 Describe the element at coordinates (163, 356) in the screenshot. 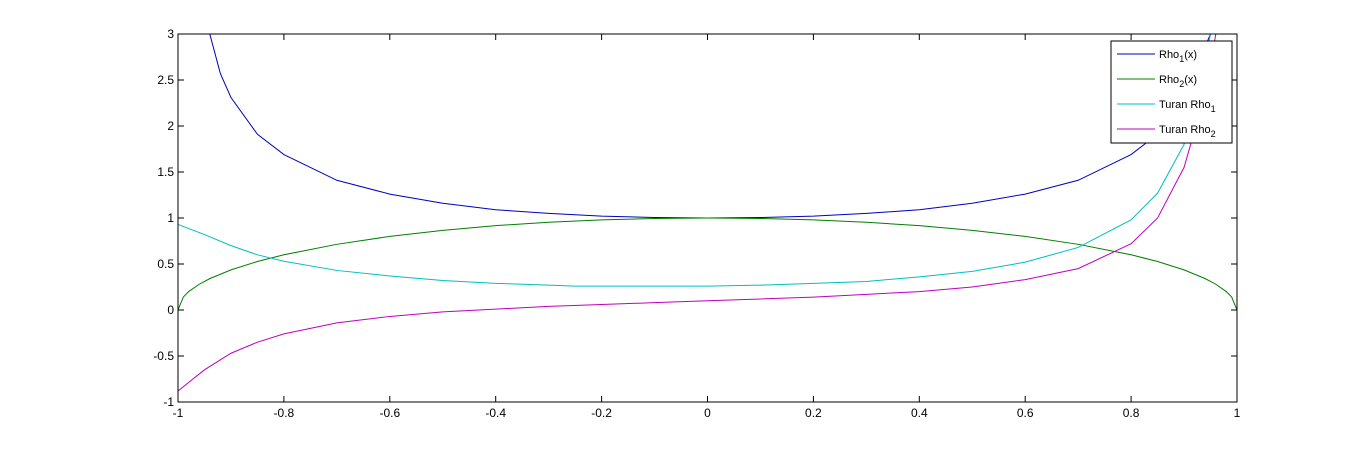

I see `y-tick-label: -0.5` at that location.